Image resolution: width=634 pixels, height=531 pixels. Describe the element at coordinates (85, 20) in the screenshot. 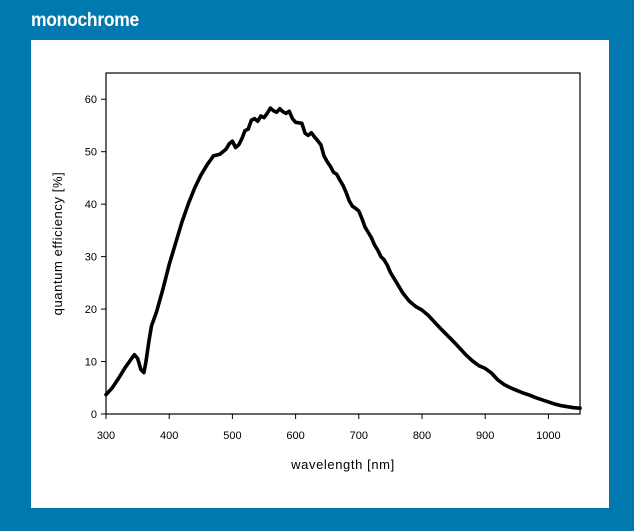

I see `panel-title: monochrome` at that location.